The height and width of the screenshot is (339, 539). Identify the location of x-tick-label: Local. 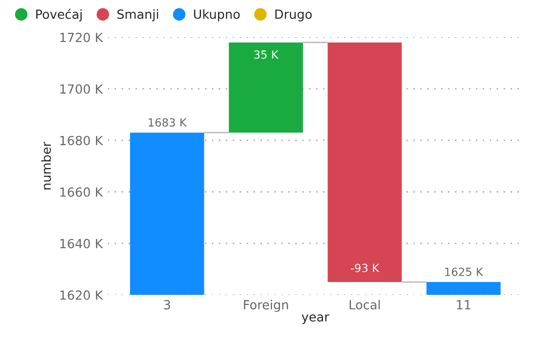
(365, 305).